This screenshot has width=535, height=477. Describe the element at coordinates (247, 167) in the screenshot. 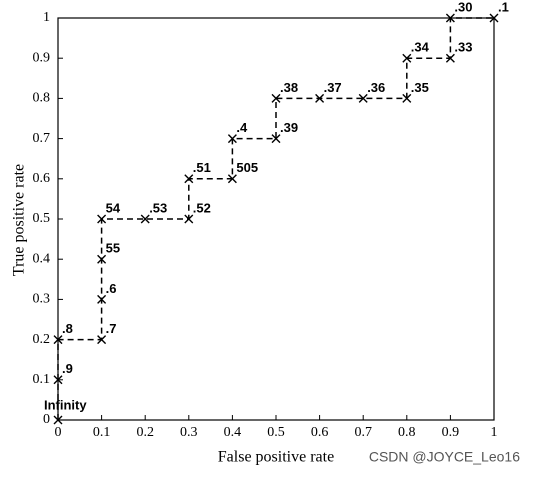

I see `point-label: 505` at that location.